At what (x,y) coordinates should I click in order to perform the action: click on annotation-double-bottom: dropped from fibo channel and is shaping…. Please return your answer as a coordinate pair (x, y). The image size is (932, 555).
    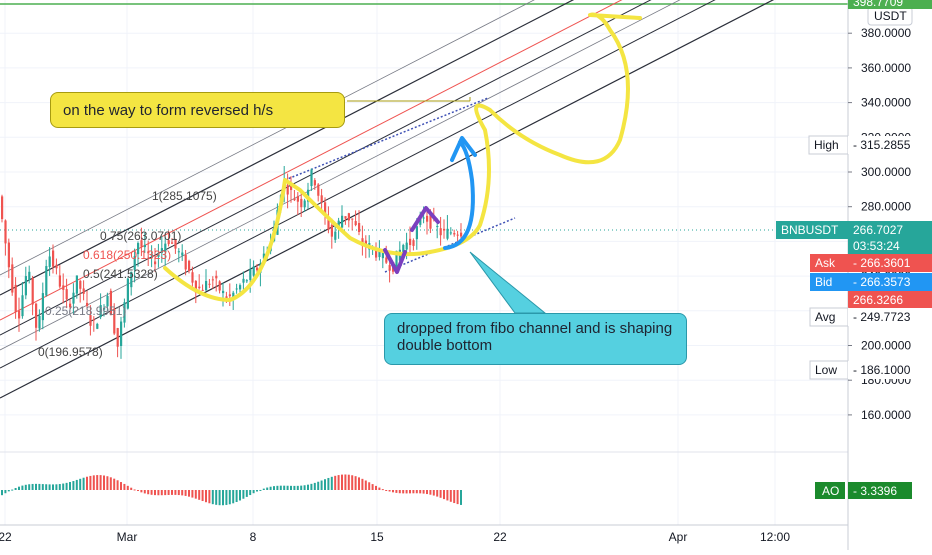
    Looking at the image, I should click on (535, 339).